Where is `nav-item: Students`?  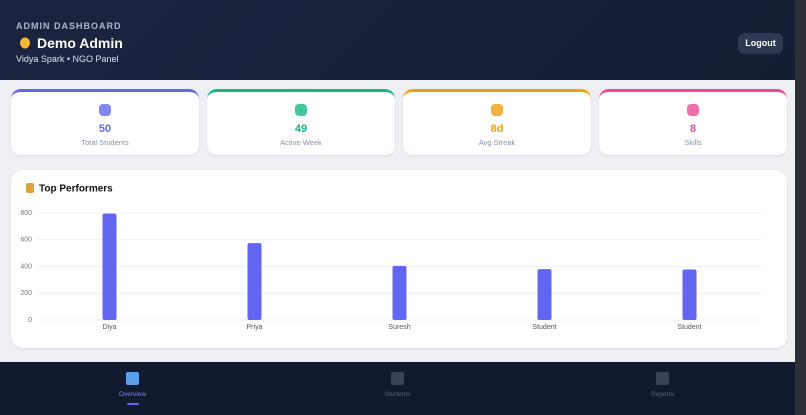
nav-item: Students is located at coordinates (397, 388).